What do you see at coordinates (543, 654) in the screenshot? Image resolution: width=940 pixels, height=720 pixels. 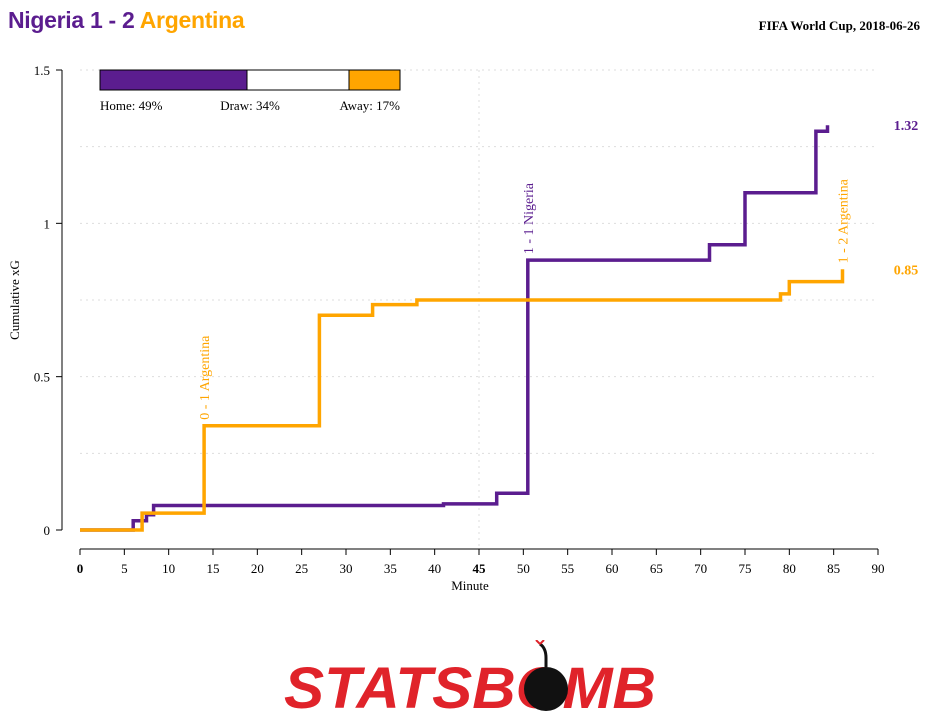 I see `bomb-fuse-icon` at bounding box center [543, 654].